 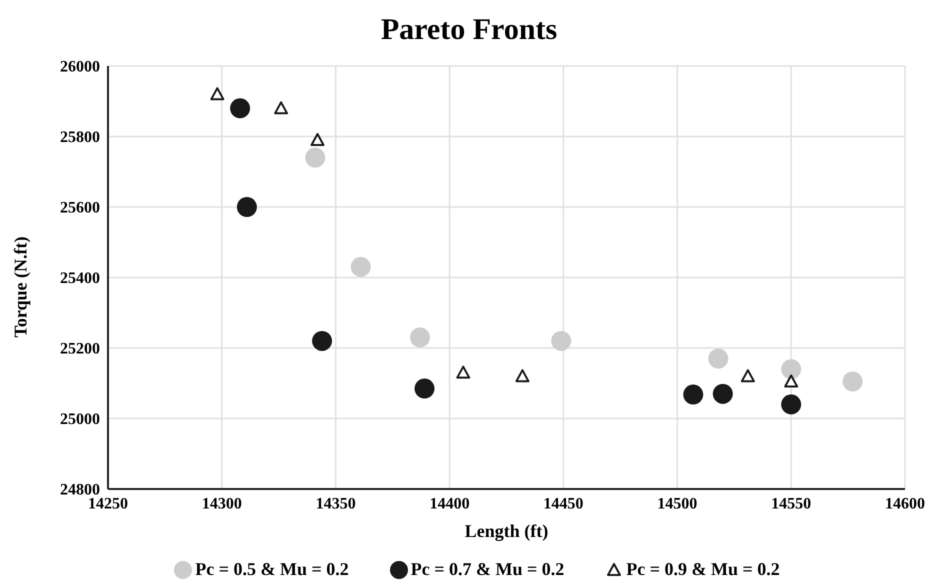 I want to click on y-tick-label: 25200, so click(x=80, y=349).